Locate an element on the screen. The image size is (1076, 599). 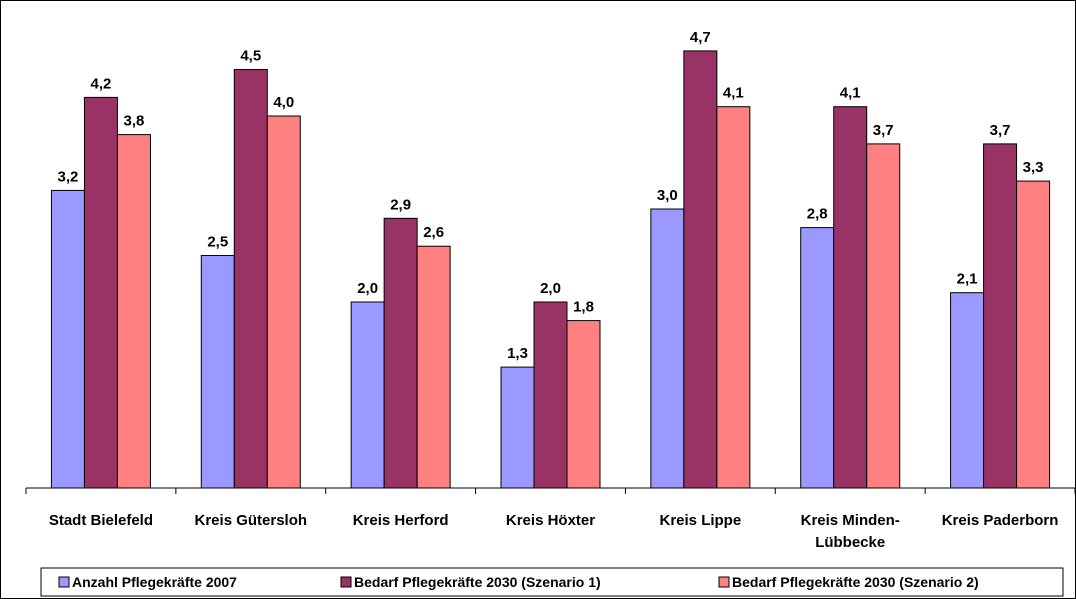
bar-series1-cat3 is located at coordinates (367, 395).